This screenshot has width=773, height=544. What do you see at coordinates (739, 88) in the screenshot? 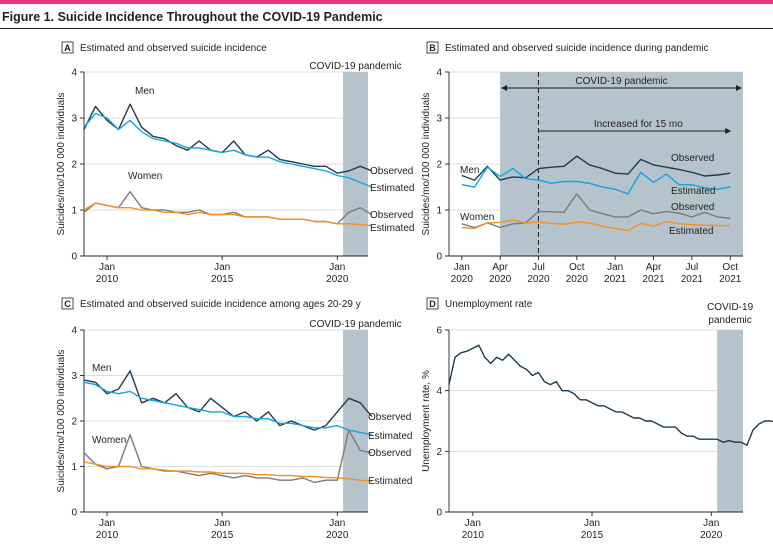
I see `arrow-head-right` at bounding box center [739, 88].